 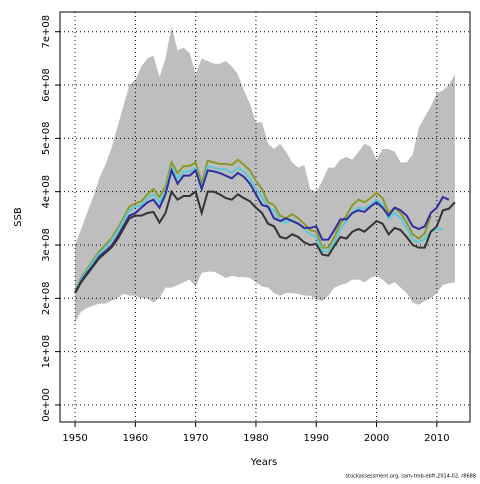 What do you see at coordinates (135, 438) in the screenshot?
I see `x-tick-label: 1960` at bounding box center [135, 438].